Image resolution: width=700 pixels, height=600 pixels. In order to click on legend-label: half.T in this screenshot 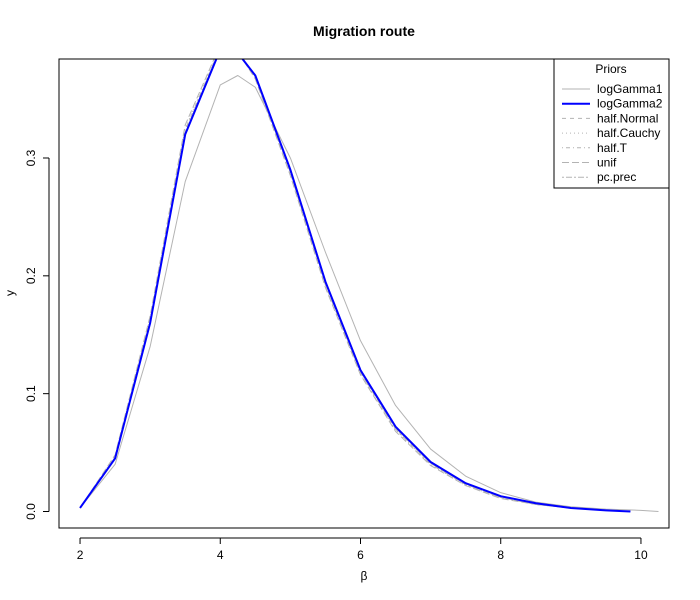, I will do `click(612, 148)`.